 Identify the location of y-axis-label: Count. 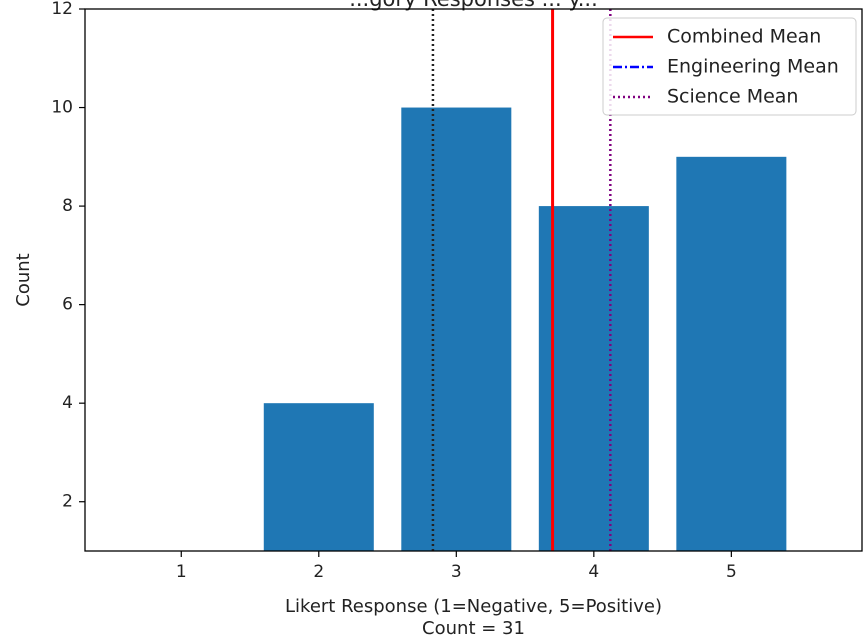
(23, 279).